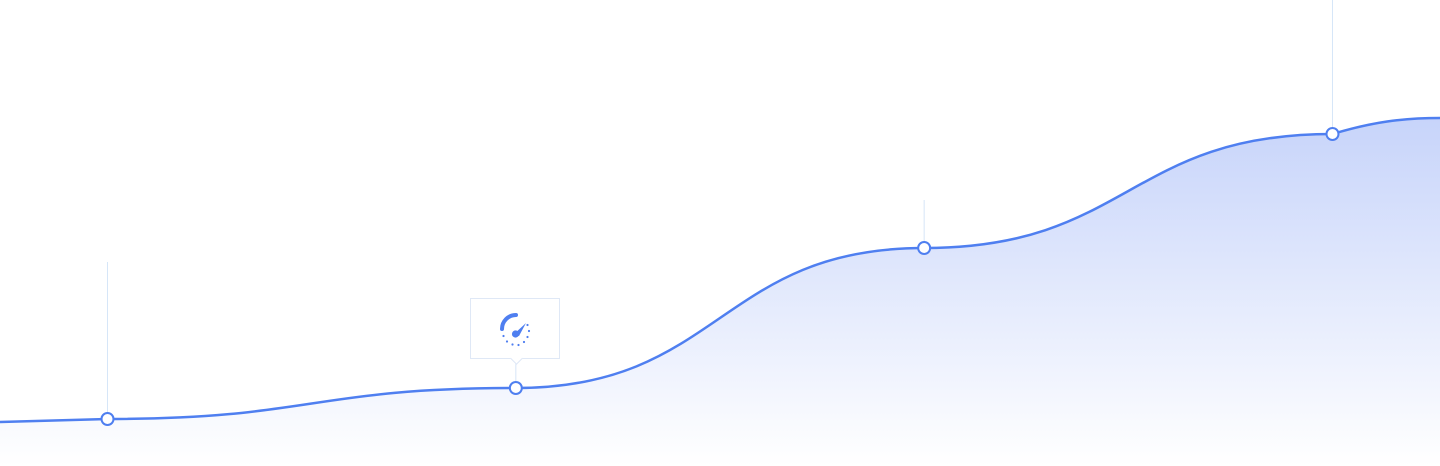 Image resolution: width=1440 pixels, height=466 pixels. I want to click on tooltip, so click(515, 328).